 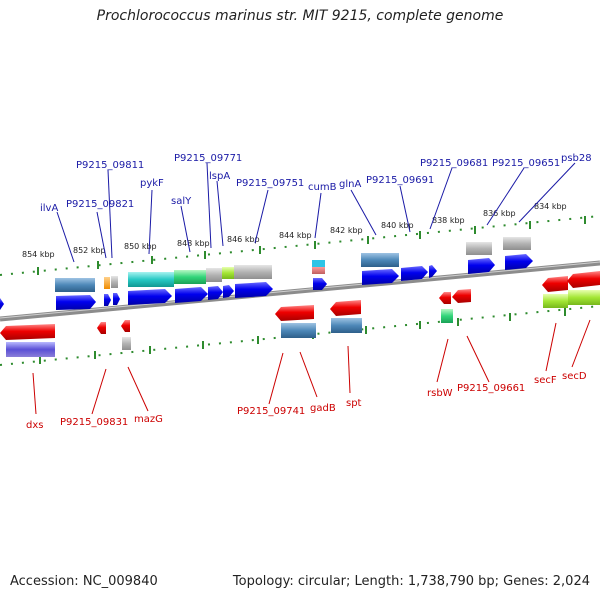 I want to click on gene-label-reverse: secD, so click(x=574, y=376).